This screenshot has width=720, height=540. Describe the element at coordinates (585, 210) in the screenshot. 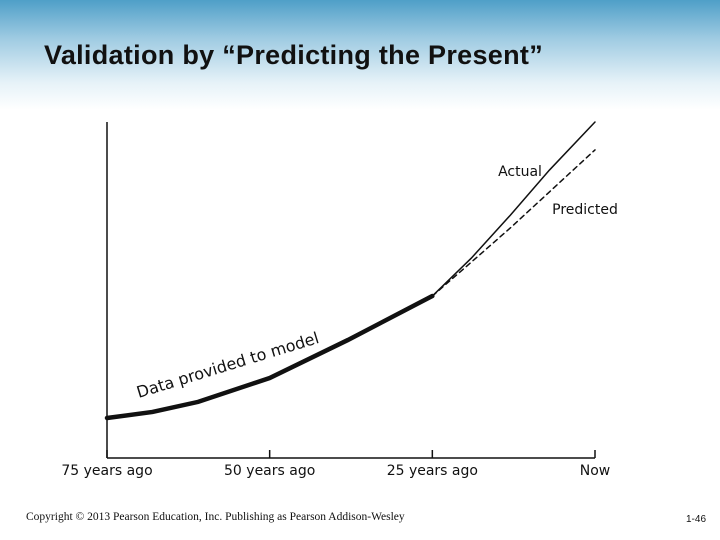

I see `series-label: Predicted` at that location.